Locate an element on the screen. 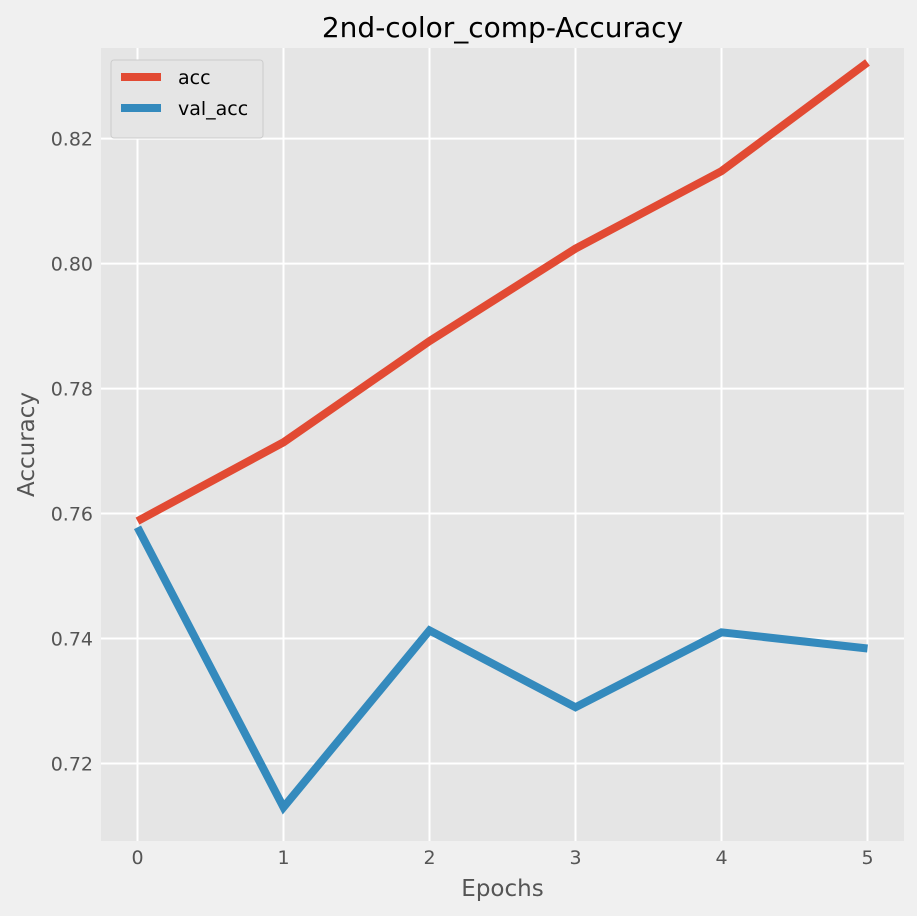  x-tick-label: 1 is located at coordinates (283, 858).